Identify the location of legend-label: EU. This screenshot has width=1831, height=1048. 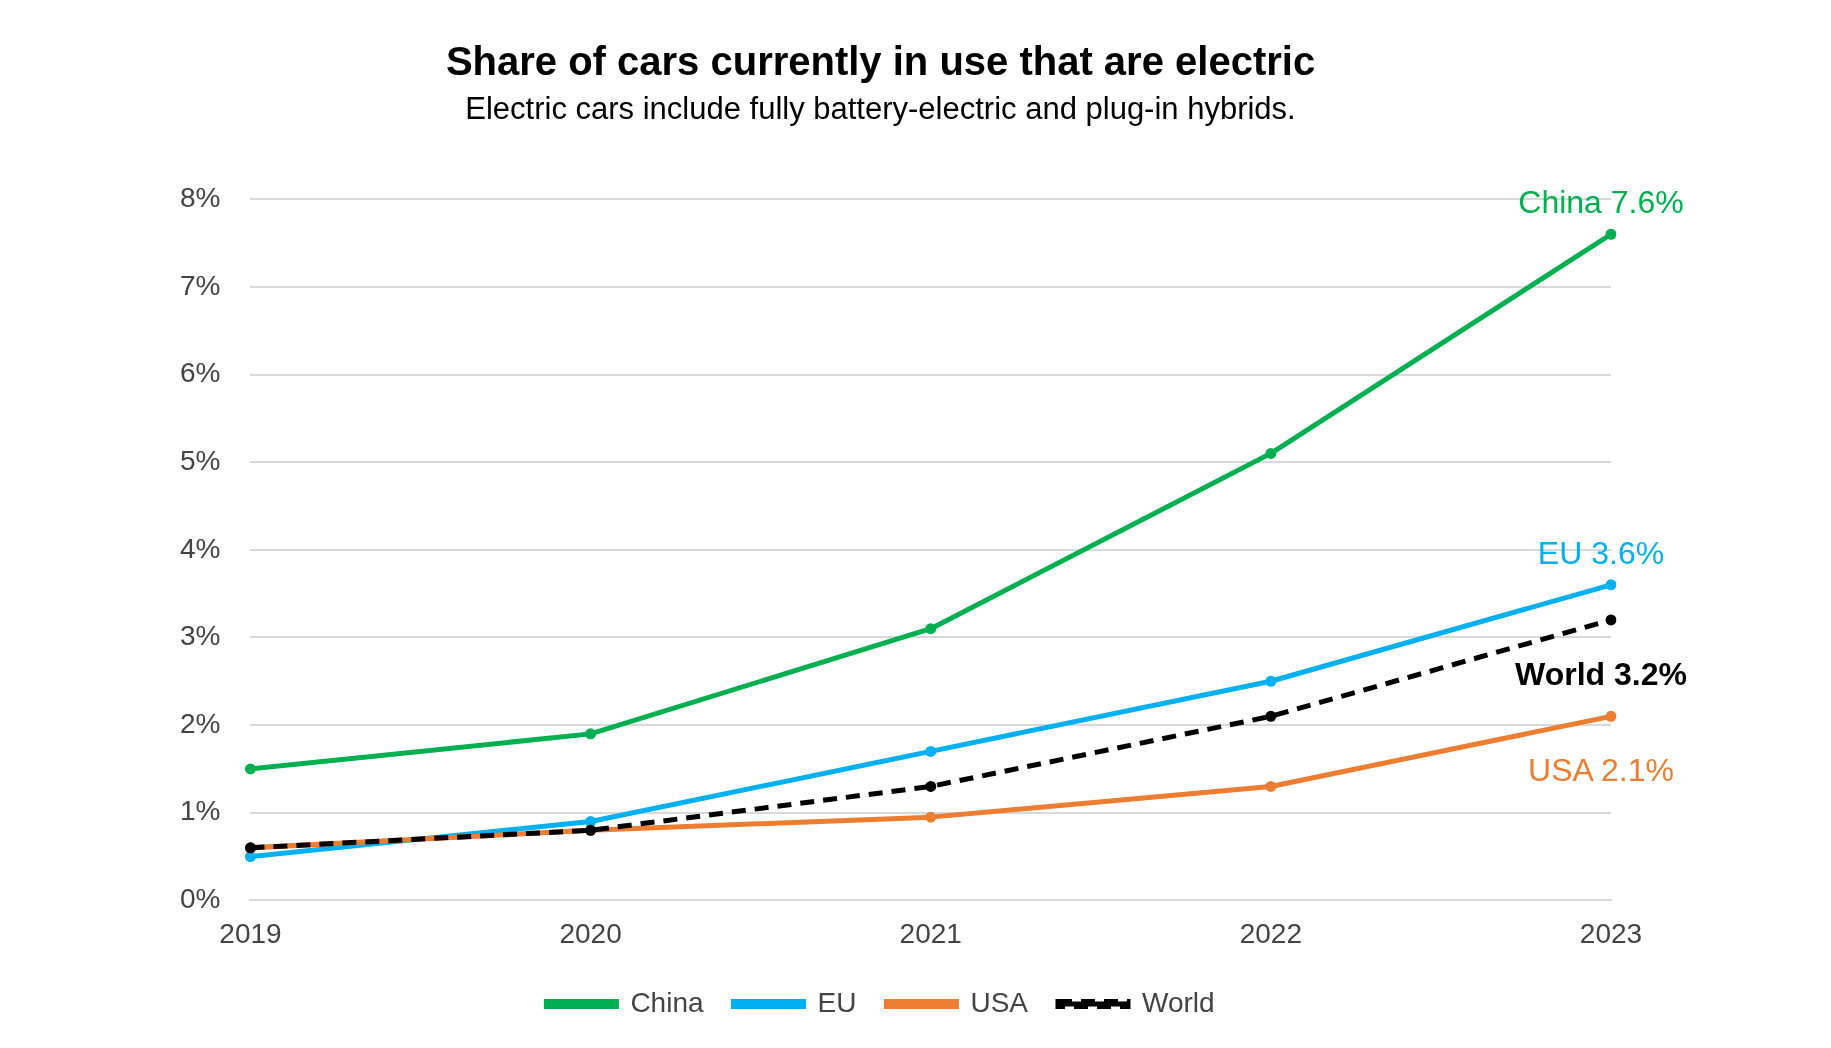
(837, 1002).